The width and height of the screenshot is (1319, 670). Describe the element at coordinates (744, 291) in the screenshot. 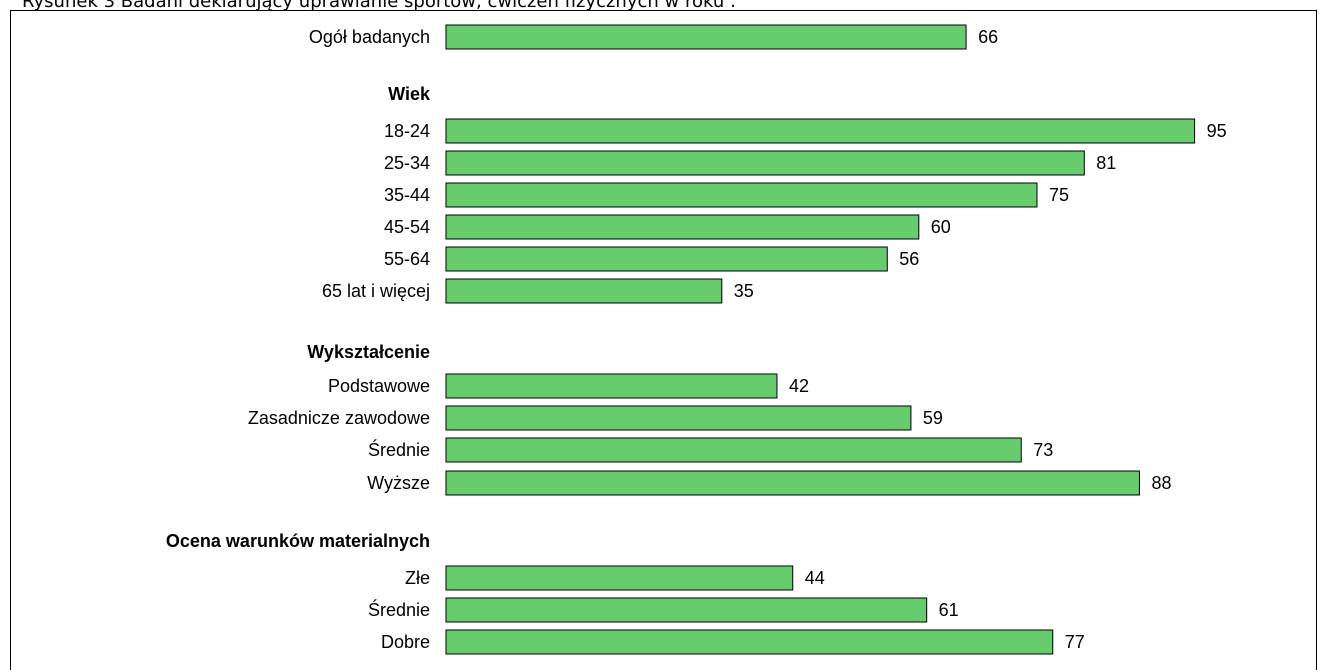

I see `value-label-65-lat-i-wi-cej: 35` at that location.